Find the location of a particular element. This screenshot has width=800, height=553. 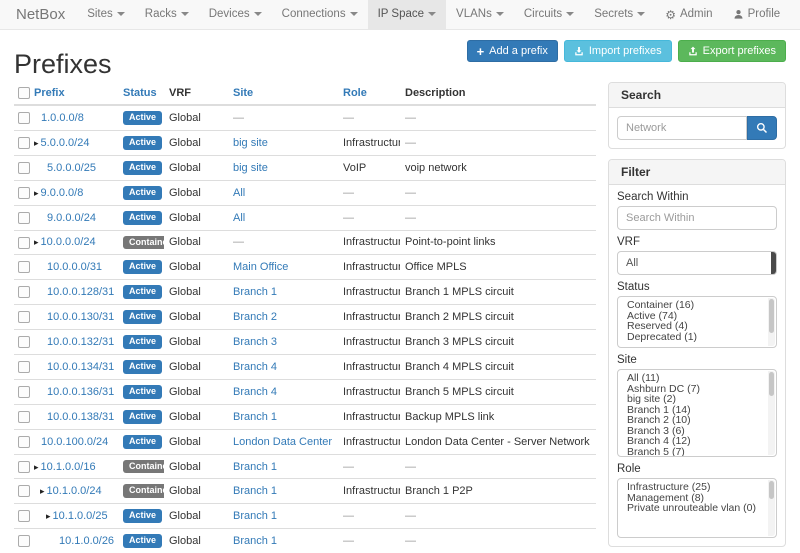

prefix-link: 10.0.100.0/24 is located at coordinates (75, 441).